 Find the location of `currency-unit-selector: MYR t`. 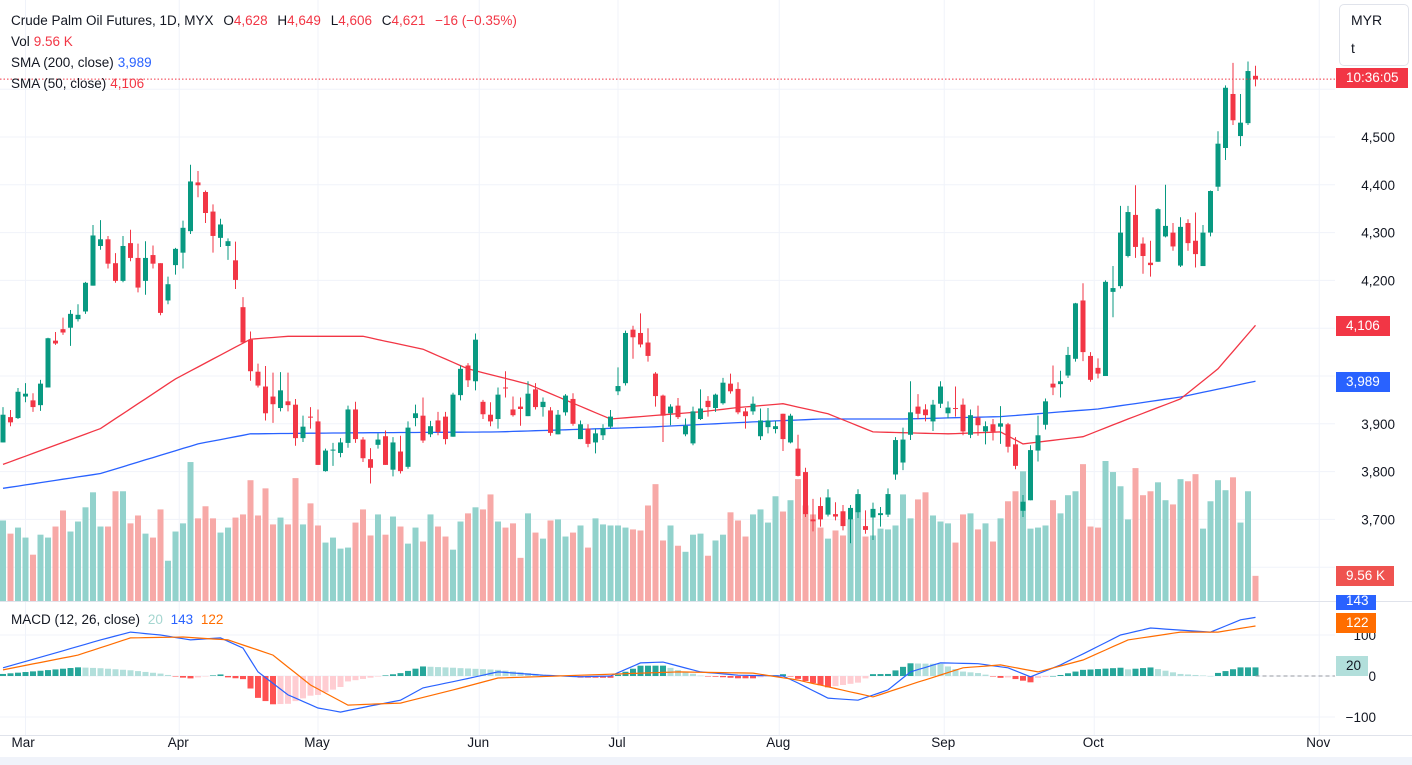

currency-unit-selector: MYR t is located at coordinates (1374, 35).